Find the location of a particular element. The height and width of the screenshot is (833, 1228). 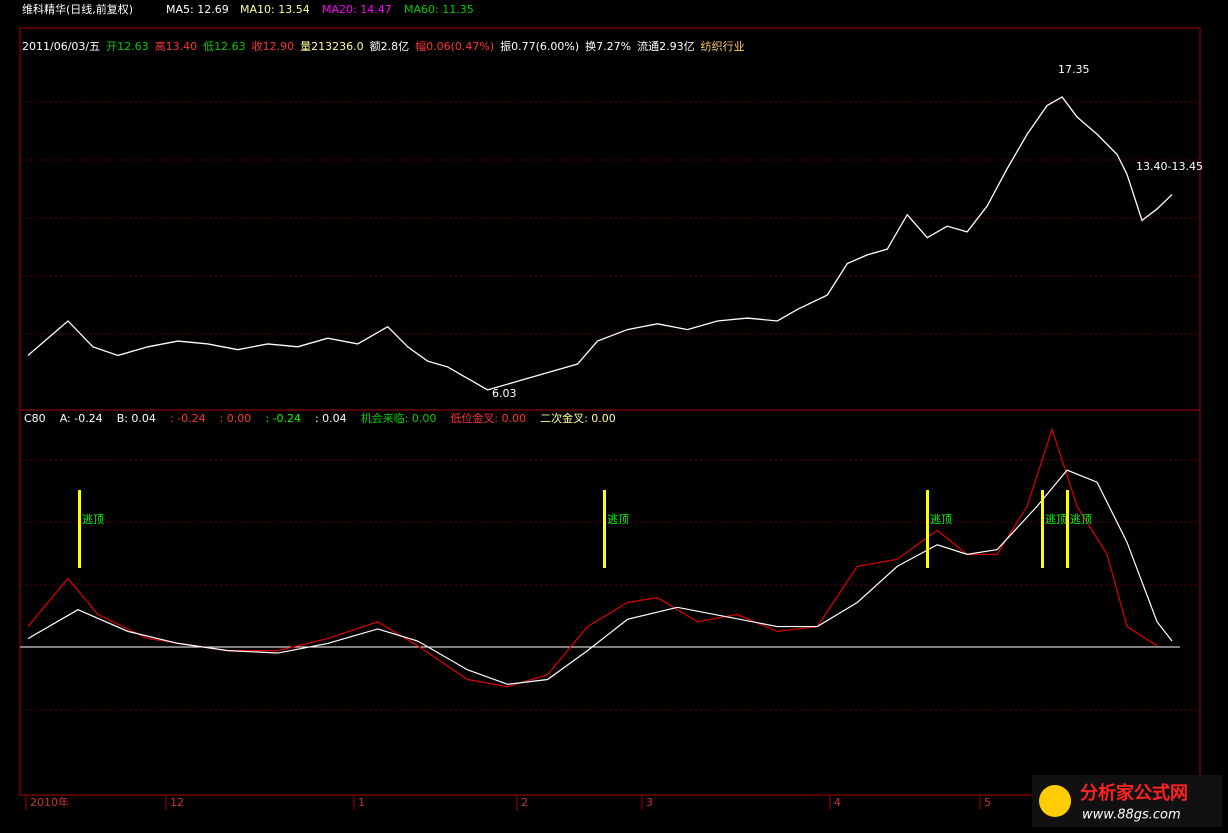

x-label: 4 is located at coordinates (837, 802).